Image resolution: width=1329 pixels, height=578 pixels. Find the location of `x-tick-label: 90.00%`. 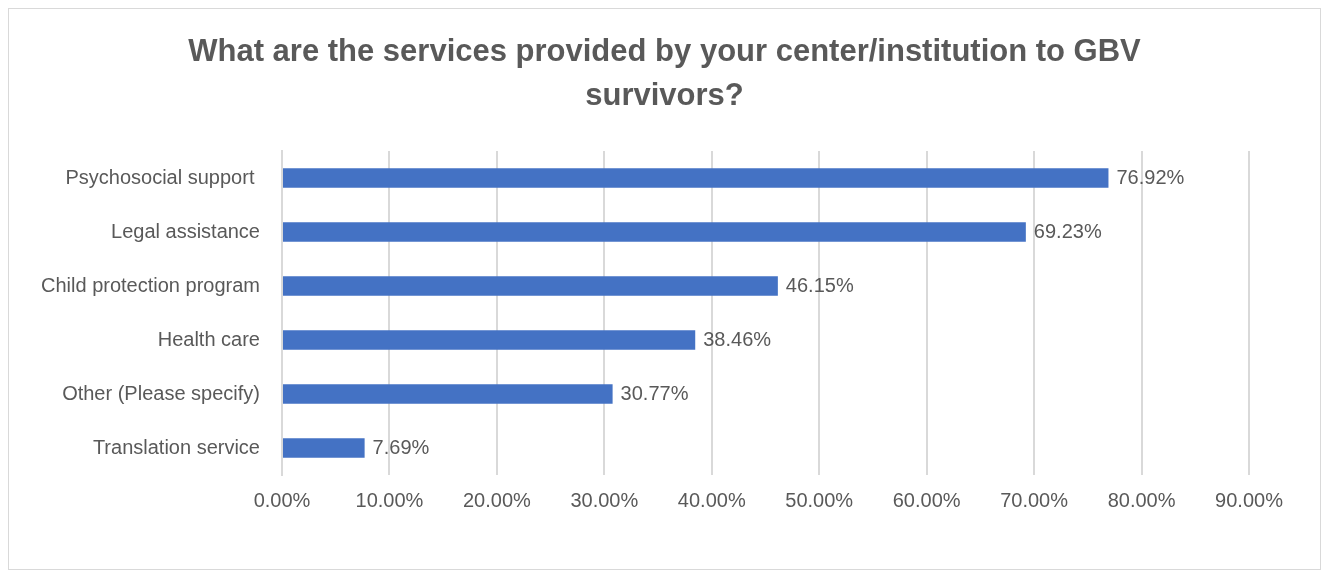

x-tick-label: 90.00% is located at coordinates (1249, 499).